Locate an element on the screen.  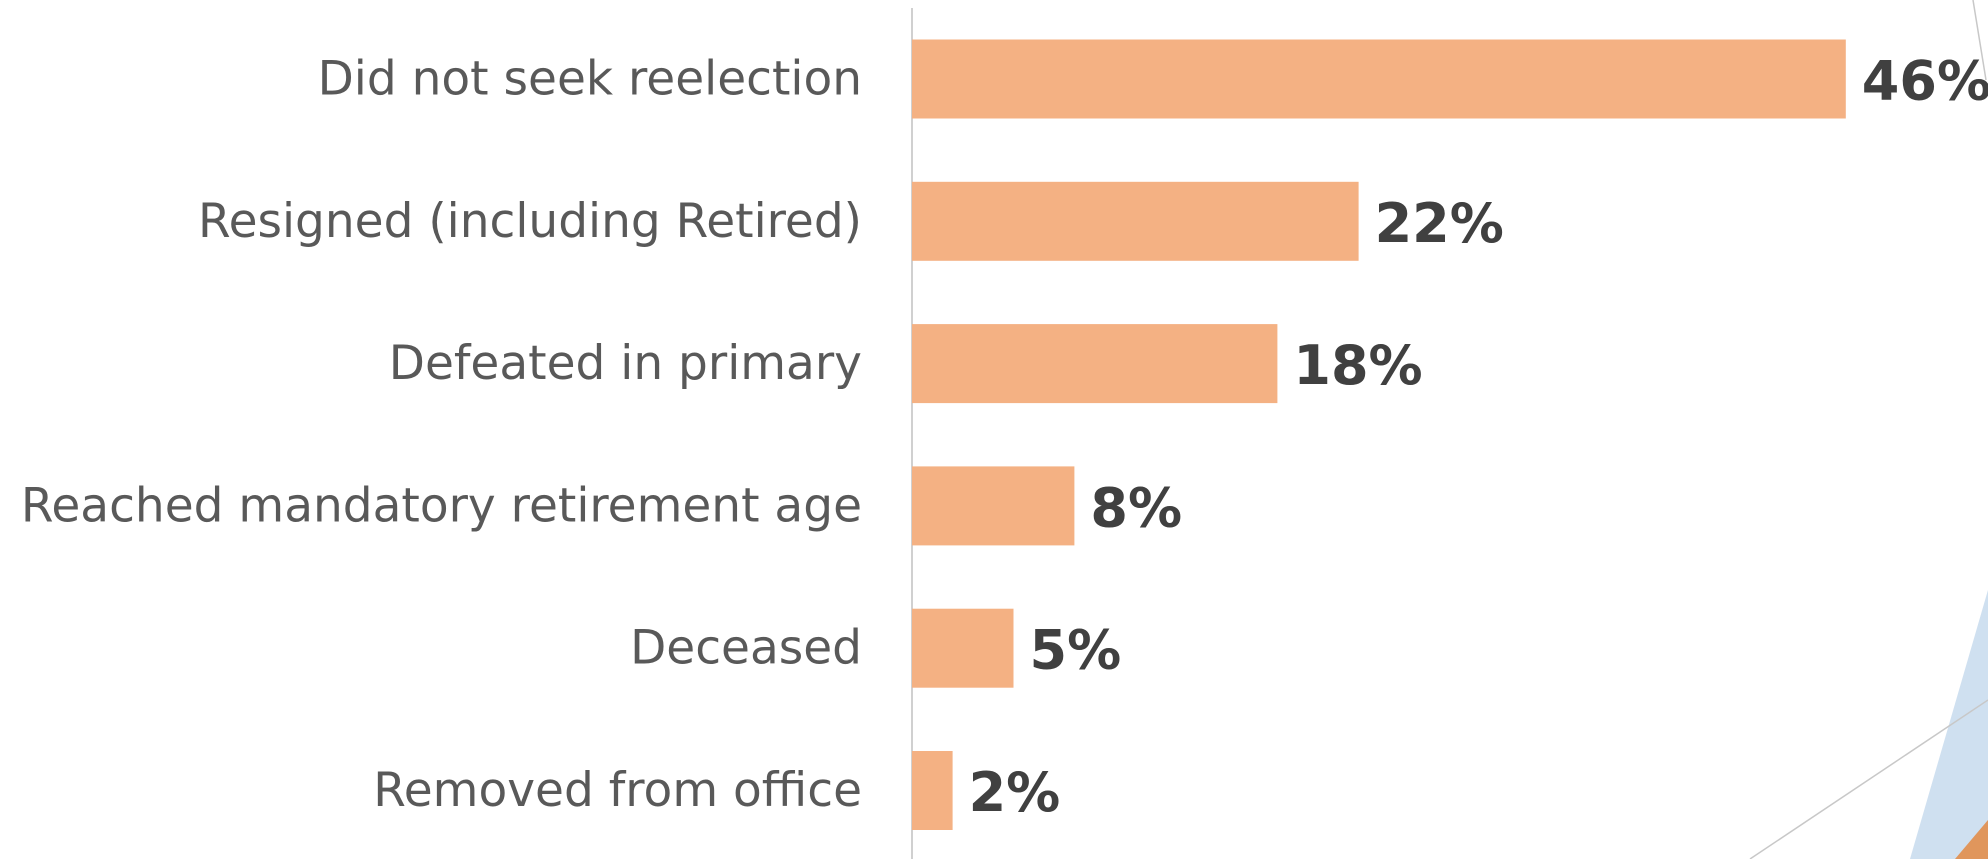
category-label: Deceased is located at coordinates (746, 648).